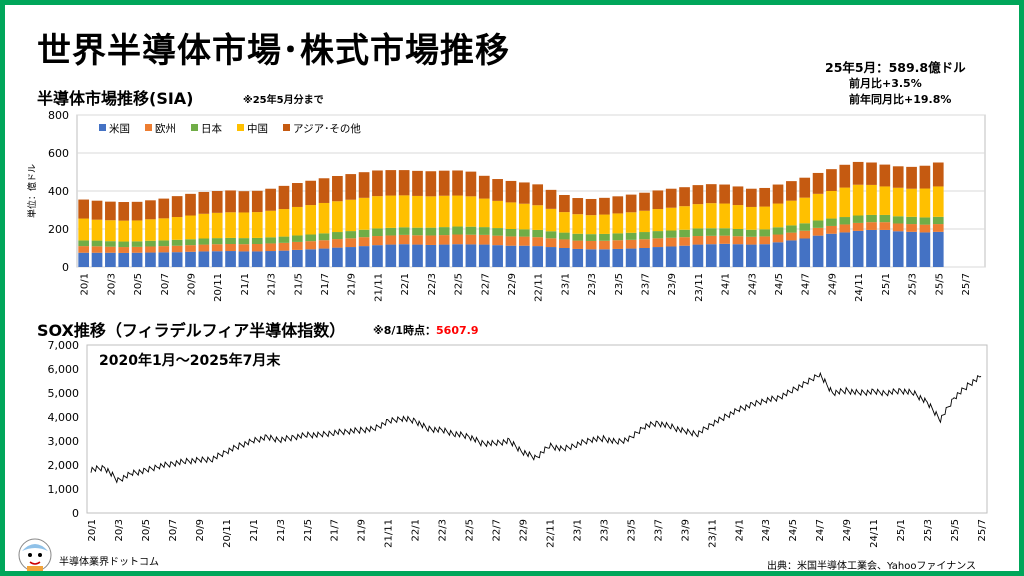 The width and height of the screenshot is (1024, 576). What do you see at coordinates (604, 530) in the screenshot?
I see `x-tick-label: 23/3` at bounding box center [604, 530].